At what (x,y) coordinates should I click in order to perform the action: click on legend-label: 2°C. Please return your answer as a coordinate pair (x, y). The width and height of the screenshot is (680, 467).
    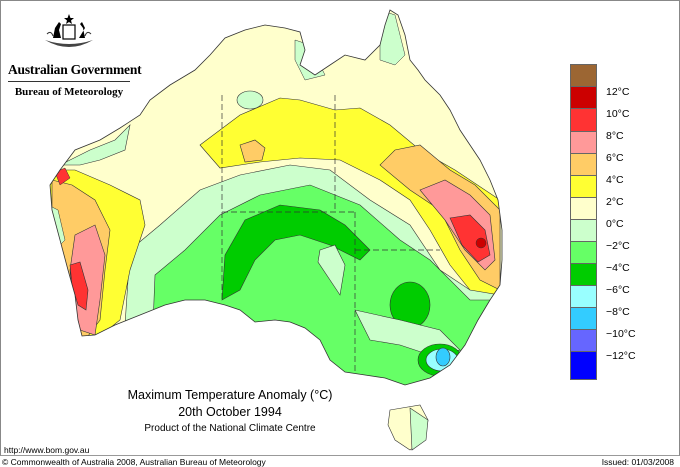
    Looking at the image, I should click on (615, 202).